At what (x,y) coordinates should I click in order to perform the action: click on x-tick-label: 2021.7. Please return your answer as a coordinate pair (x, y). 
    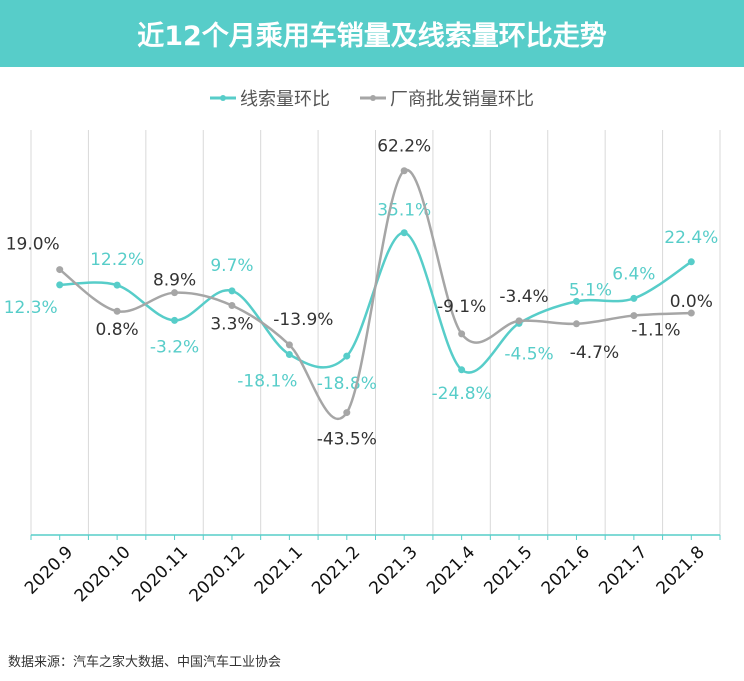
    Looking at the image, I should click on (623, 570).